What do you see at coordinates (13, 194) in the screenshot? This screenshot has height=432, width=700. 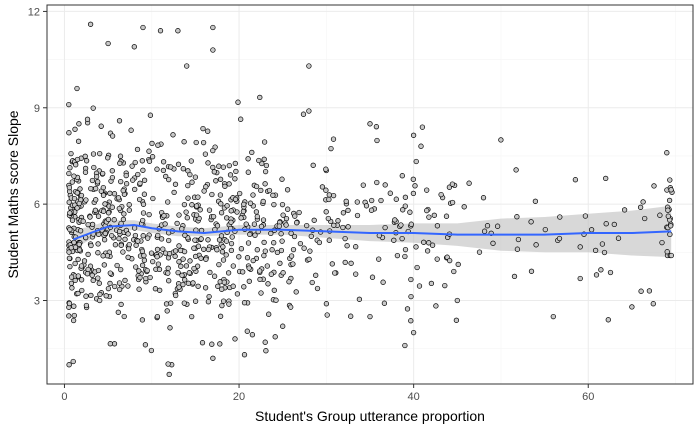 I see `y-axis-title: Student Maths score Slope` at bounding box center [13, 194].